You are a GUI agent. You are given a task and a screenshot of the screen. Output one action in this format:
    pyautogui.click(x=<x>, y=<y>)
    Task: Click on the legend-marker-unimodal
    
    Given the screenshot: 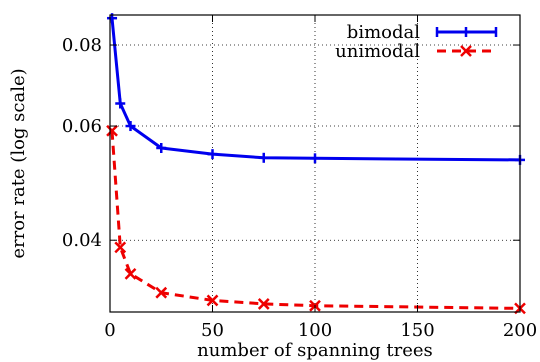 What is the action you would take?
    pyautogui.click(x=466, y=51)
    